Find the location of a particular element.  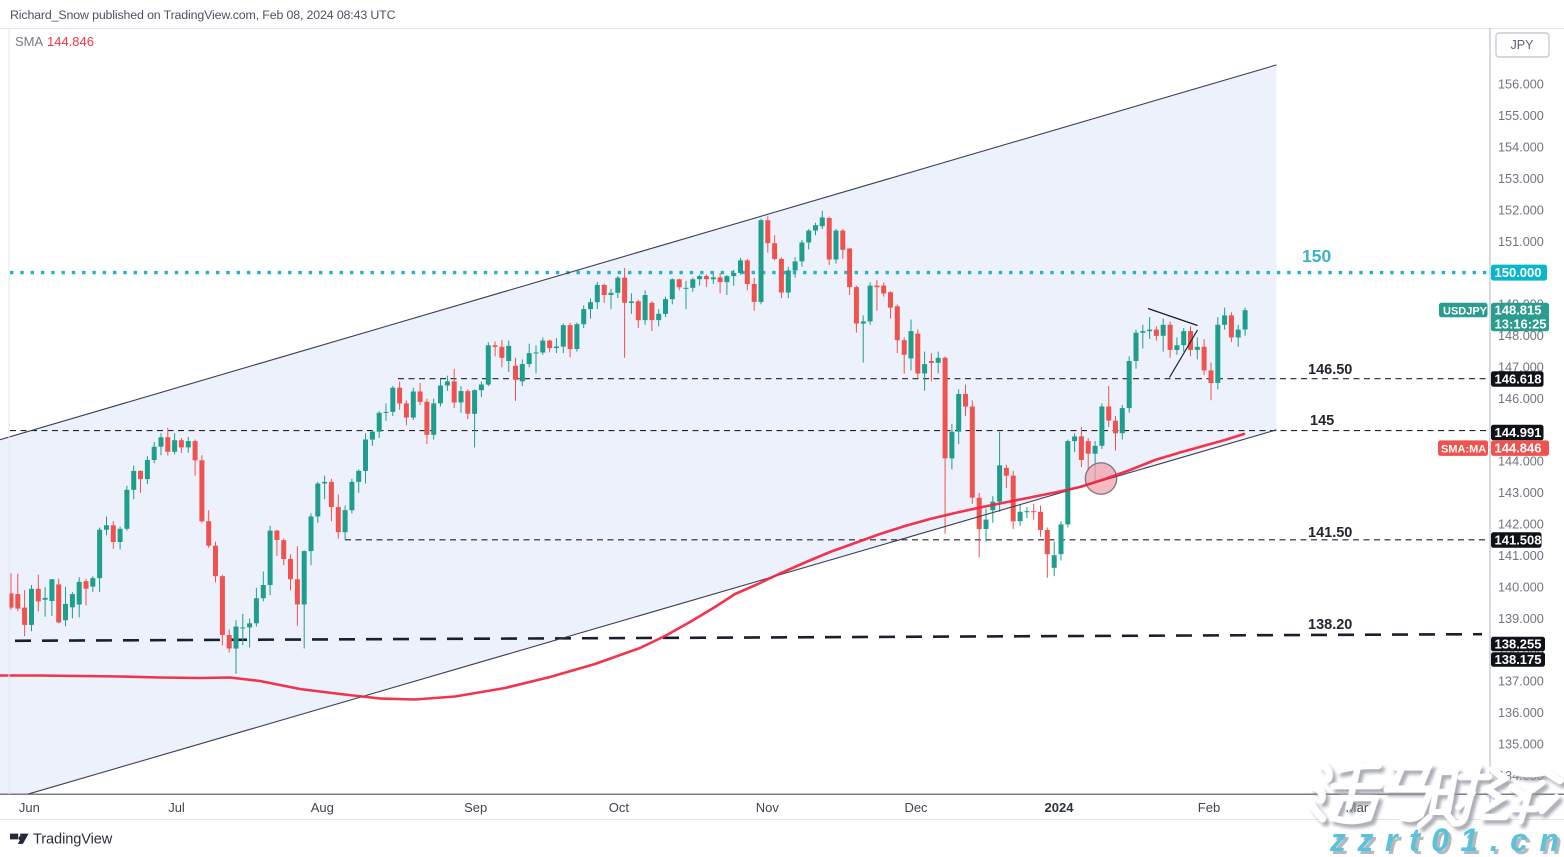

svg-text: 153.000 is located at coordinates (1521, 179).